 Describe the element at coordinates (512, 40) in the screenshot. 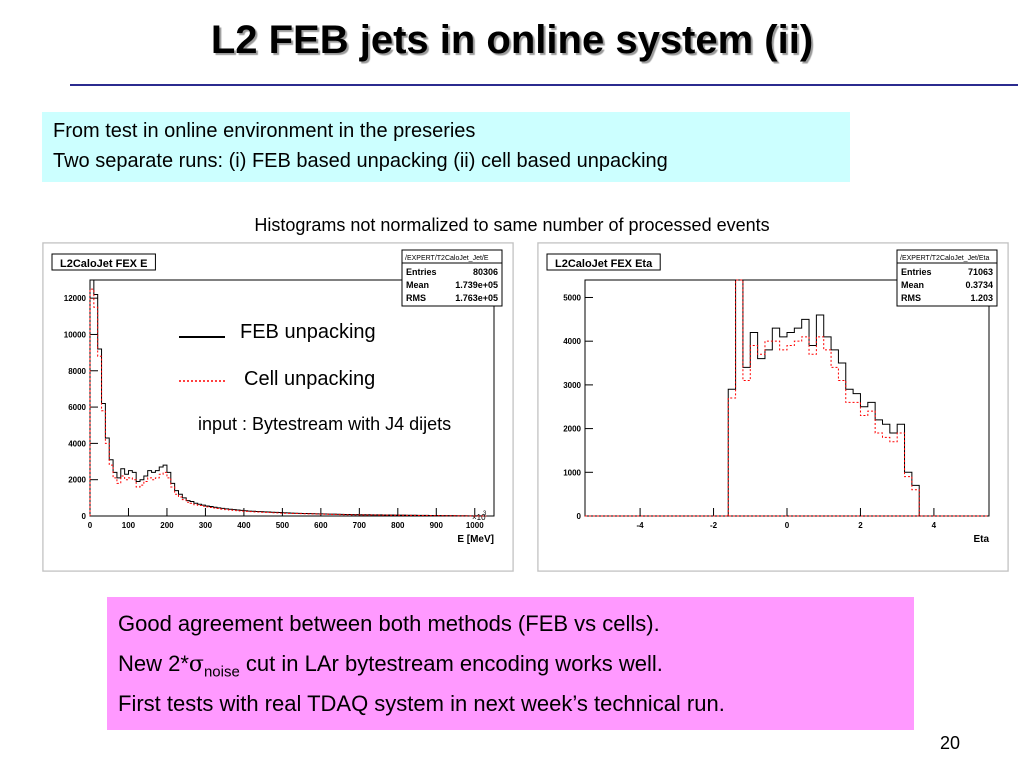

I see `slide-title: L2 FEB jets in online system (ii)` at that location.